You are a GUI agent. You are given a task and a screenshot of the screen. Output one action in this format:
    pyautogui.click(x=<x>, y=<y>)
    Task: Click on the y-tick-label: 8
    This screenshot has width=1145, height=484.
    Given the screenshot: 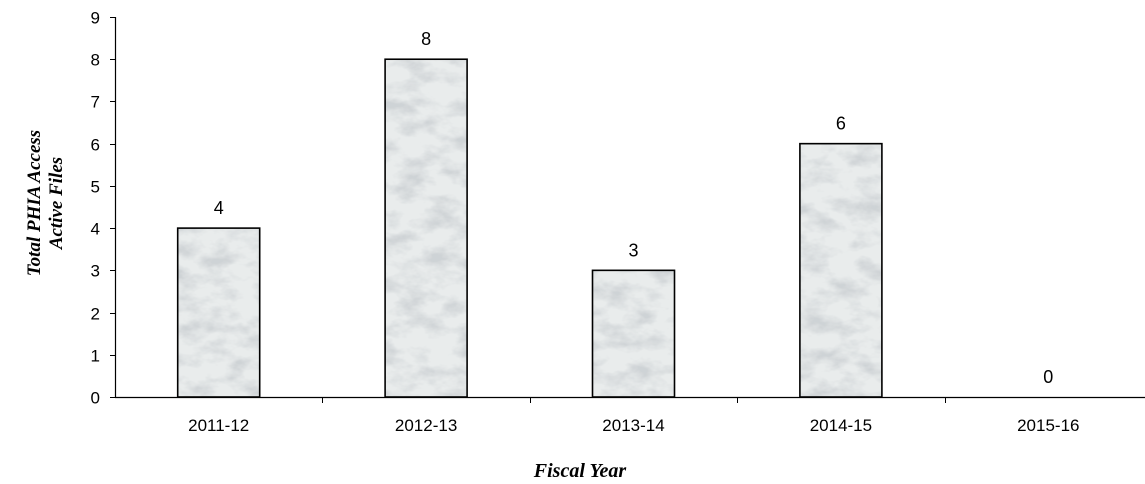 What is the action you would take?
    pyautogui.click(x=95, y=60)
    